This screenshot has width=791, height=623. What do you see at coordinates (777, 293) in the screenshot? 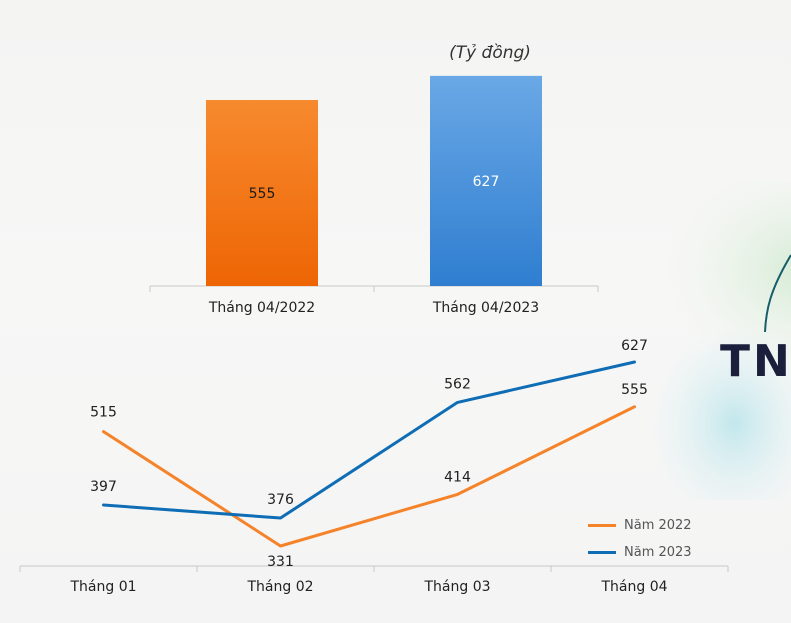
I see `decor-curve` at bounding box center [777, 293].